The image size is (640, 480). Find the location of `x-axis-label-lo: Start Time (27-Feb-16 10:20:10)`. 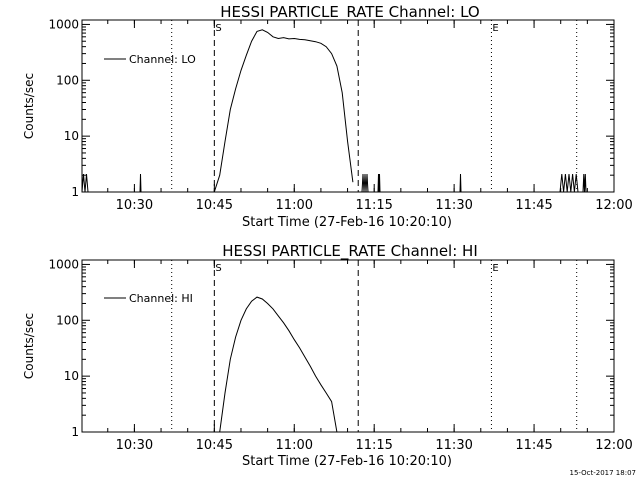

x-axis-label-lo: Start Time (27-Feb-16 10:20:10) is located at coordinates (347, 222).